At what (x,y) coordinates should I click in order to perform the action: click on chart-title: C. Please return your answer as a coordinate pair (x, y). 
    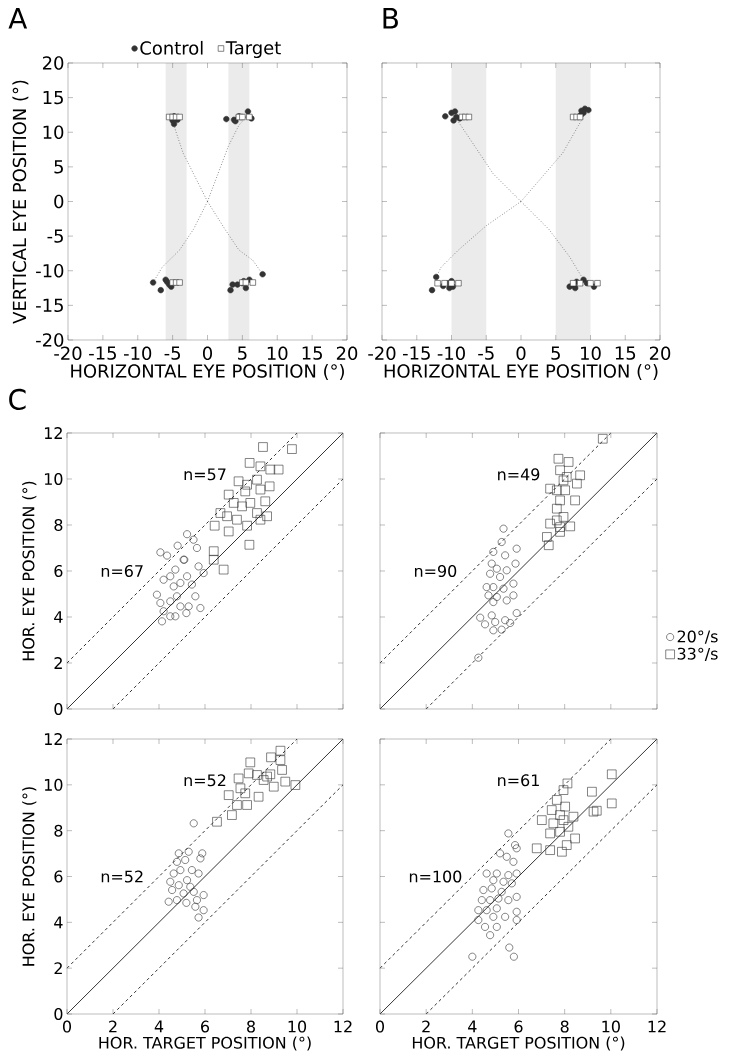
    Looking at the image, I should click on (17, 399).